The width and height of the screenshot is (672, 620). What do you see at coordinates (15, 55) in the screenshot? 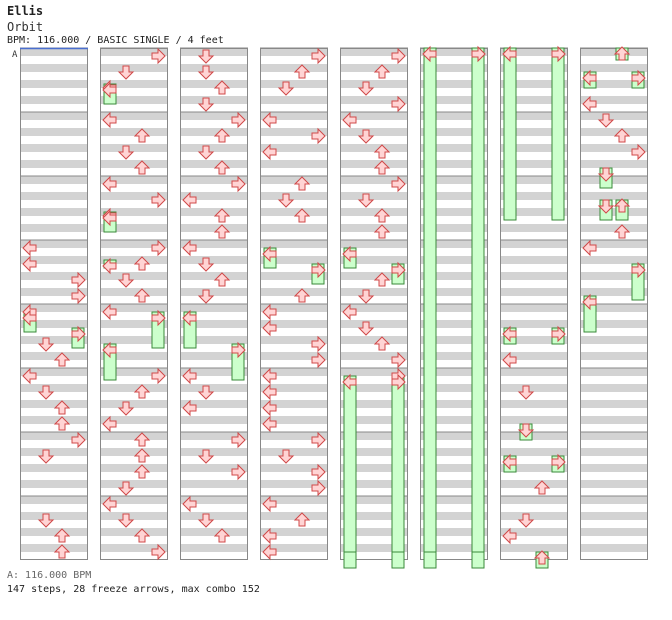
I see `bpm-marker-label: A` at bounding box center [15, 55].